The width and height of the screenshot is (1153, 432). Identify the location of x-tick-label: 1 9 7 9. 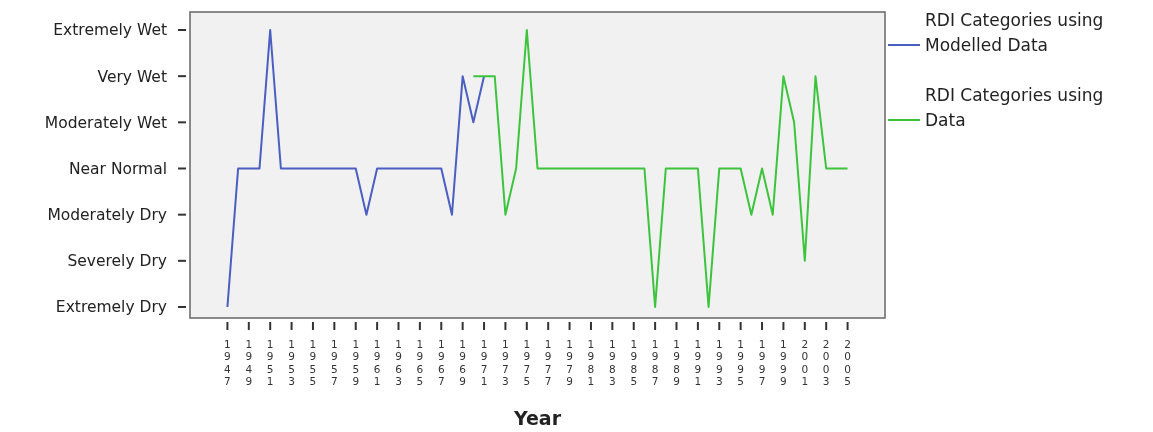
(569, 362).